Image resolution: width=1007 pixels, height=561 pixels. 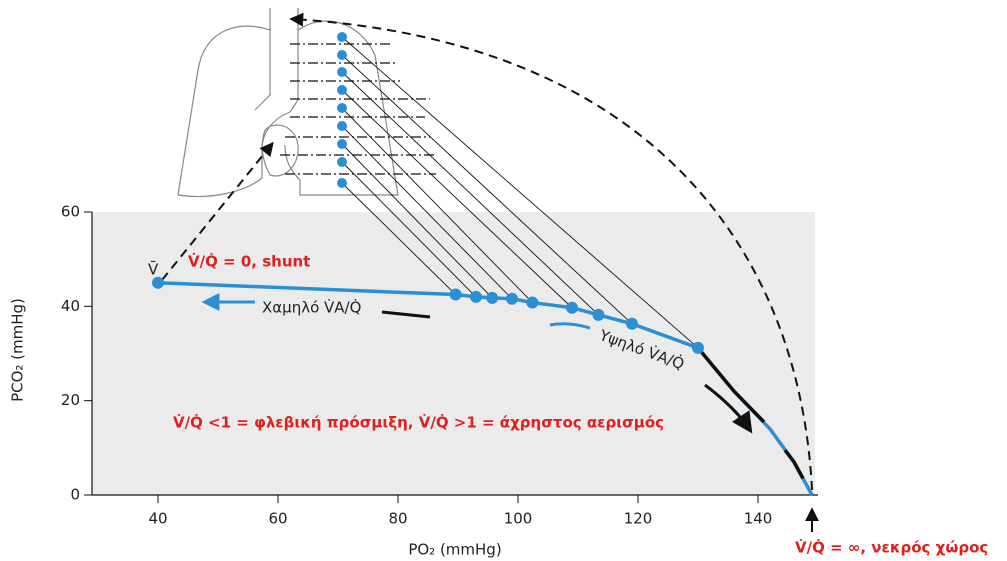 What do you see at coordinates (277, 519) in the screenshot?
I see `x-tick-label: 60` at bounding box center [277, 519].